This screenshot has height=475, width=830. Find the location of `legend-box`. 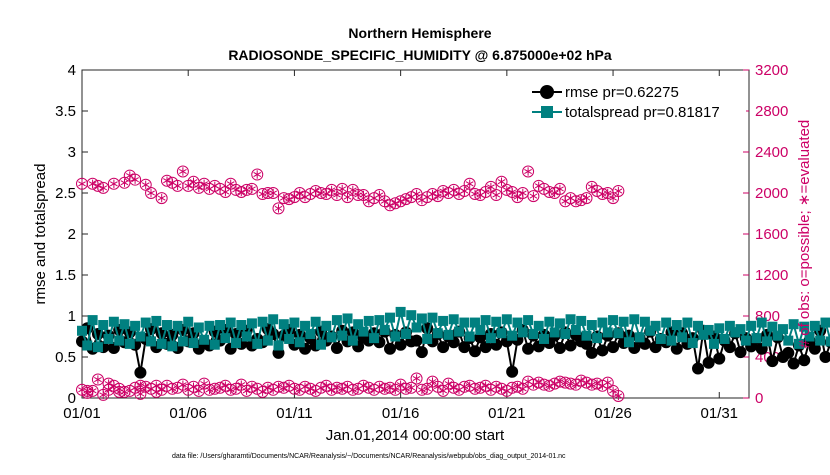

legend-box is located at coordinates (637, 100).